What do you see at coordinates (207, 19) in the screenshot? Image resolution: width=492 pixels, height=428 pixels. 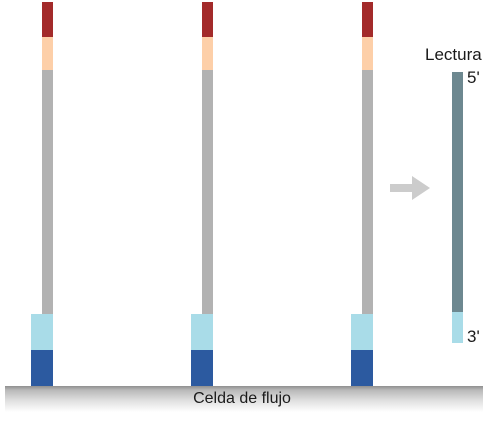 I see `strand-2-red-end` at bounding box center [207, 19].